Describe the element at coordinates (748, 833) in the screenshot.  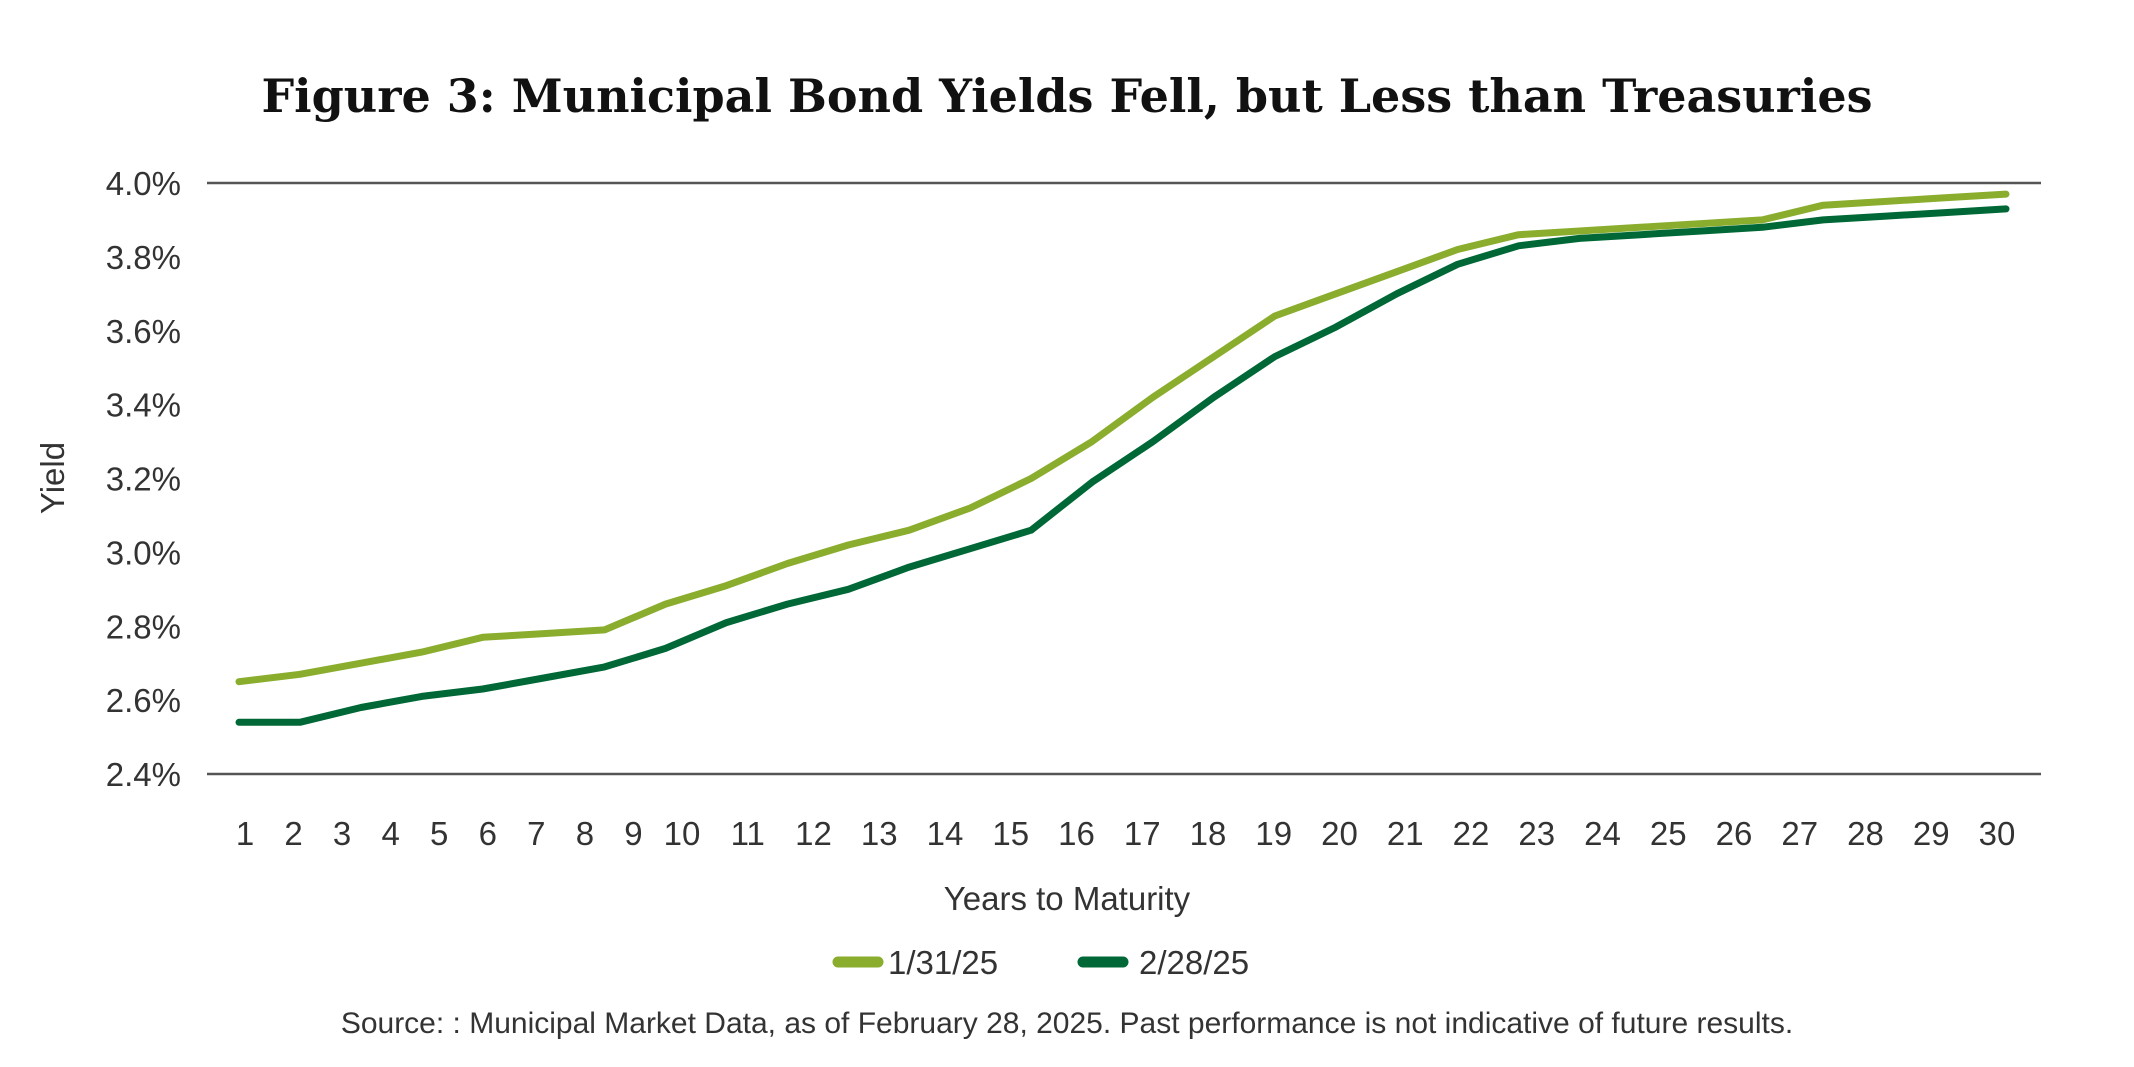
I see `x-tick-label: 11` at that location.